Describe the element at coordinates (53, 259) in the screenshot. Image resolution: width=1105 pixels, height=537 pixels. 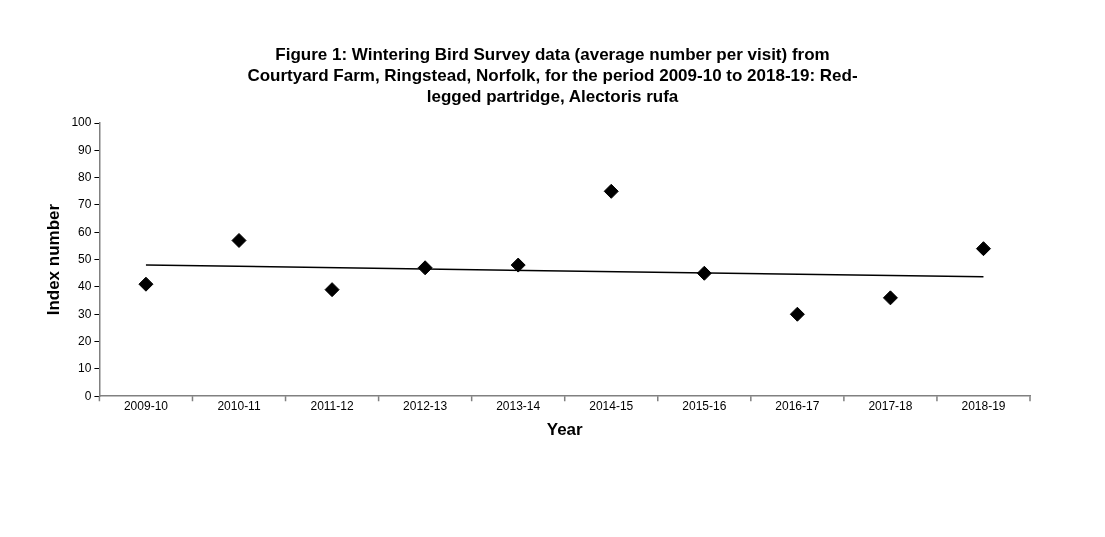
I see `y-axis-title: Index number` at that location.